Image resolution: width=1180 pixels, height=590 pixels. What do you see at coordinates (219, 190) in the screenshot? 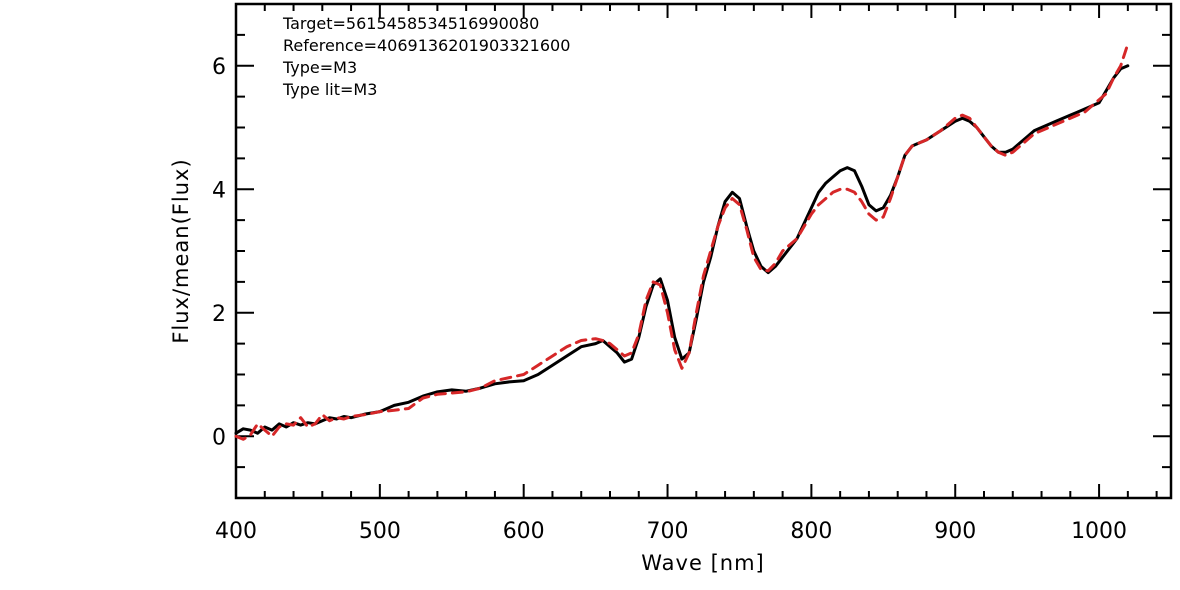
I see `y-tick-label: 4` at bounding box center [219, 190].